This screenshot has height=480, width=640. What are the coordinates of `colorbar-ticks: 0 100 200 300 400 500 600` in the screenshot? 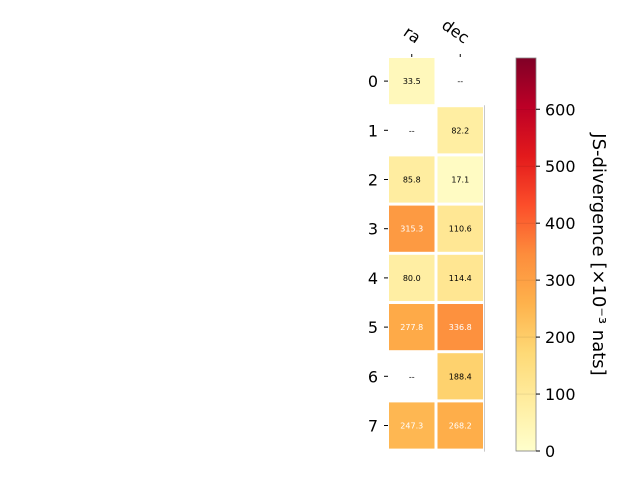 It's located at (546, 280).